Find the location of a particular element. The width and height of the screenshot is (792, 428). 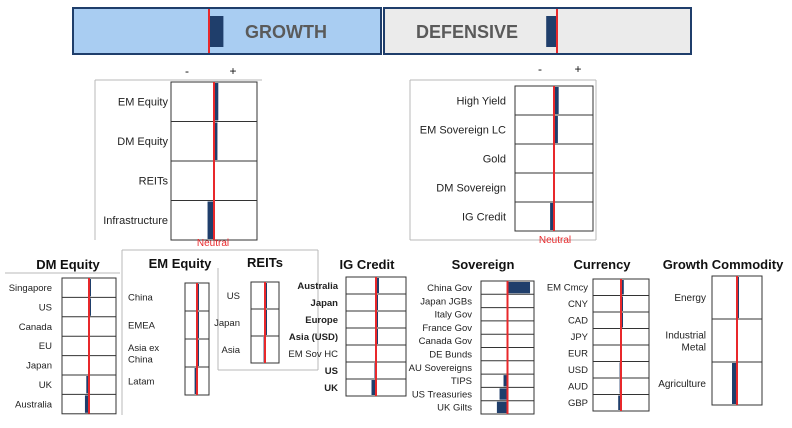

category-label-line: Asia ex is located at coordinates (143, 348).